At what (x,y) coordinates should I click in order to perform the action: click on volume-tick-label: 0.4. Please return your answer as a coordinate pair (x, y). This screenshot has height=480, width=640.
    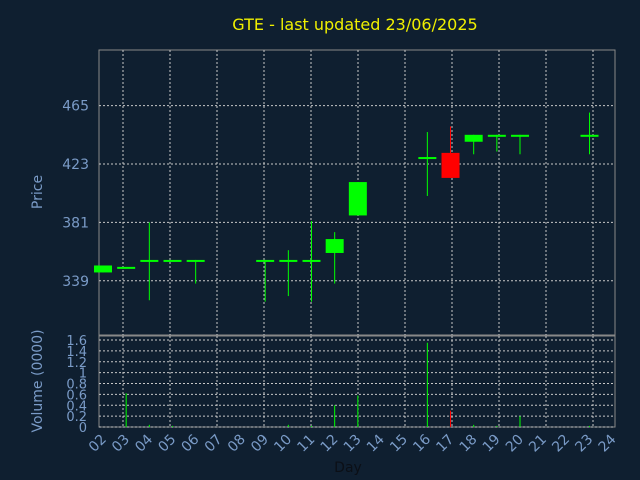
    Looking at the image, I should click on (76, 406).